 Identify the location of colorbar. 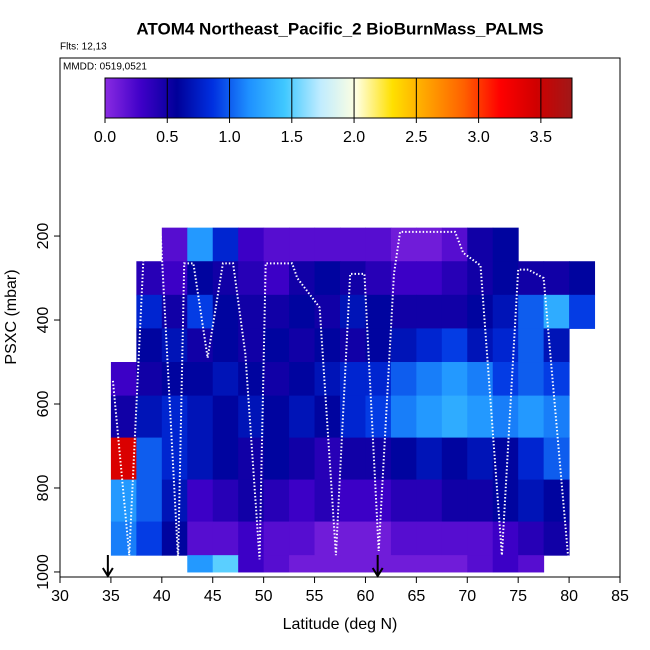
(338, 98).